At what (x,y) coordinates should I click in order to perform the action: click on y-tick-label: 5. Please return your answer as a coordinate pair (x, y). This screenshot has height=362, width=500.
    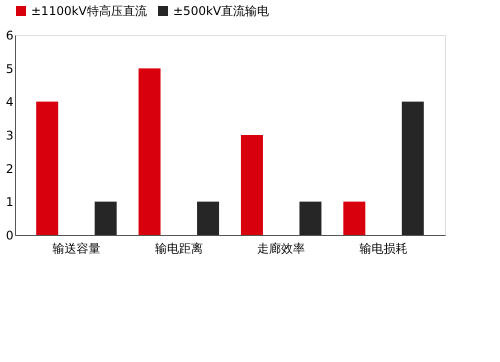
    Looking at the image, I should click on (10, 69).